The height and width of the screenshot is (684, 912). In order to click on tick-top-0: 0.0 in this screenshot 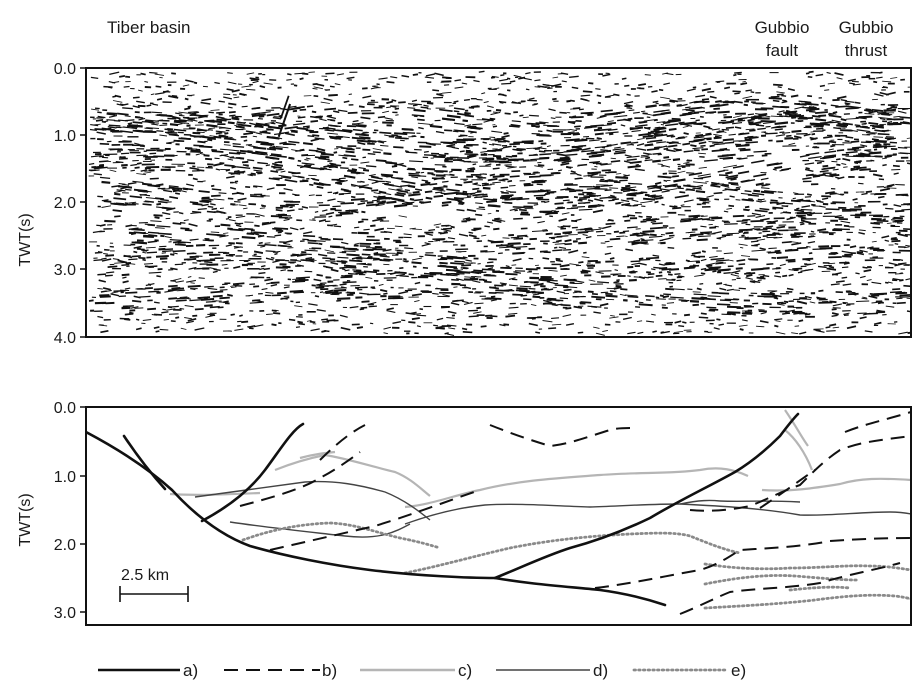, I will do `click(65, 69)`.